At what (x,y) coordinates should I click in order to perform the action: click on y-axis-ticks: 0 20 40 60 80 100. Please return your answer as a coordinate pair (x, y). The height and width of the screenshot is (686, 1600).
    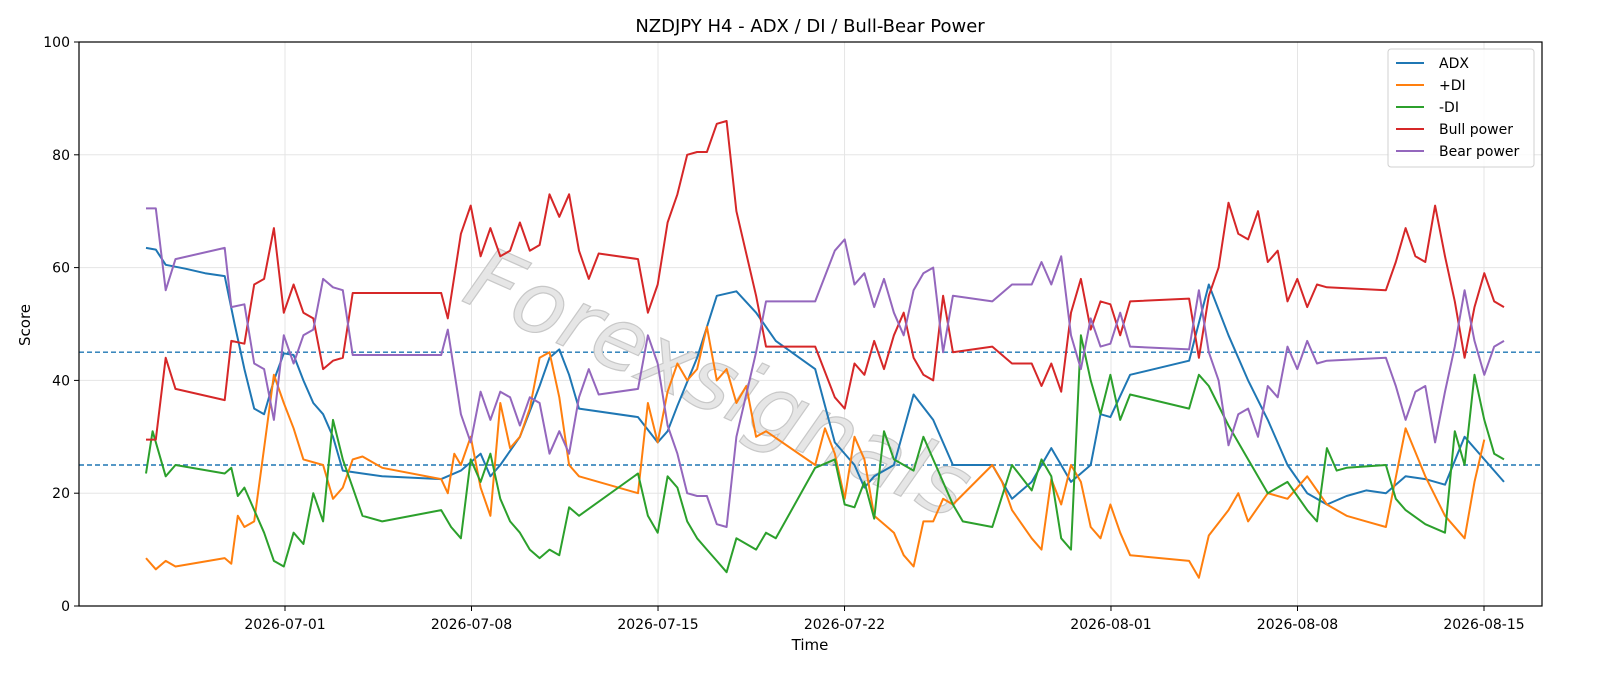
    Looking at the image, I should click on (61, 325).